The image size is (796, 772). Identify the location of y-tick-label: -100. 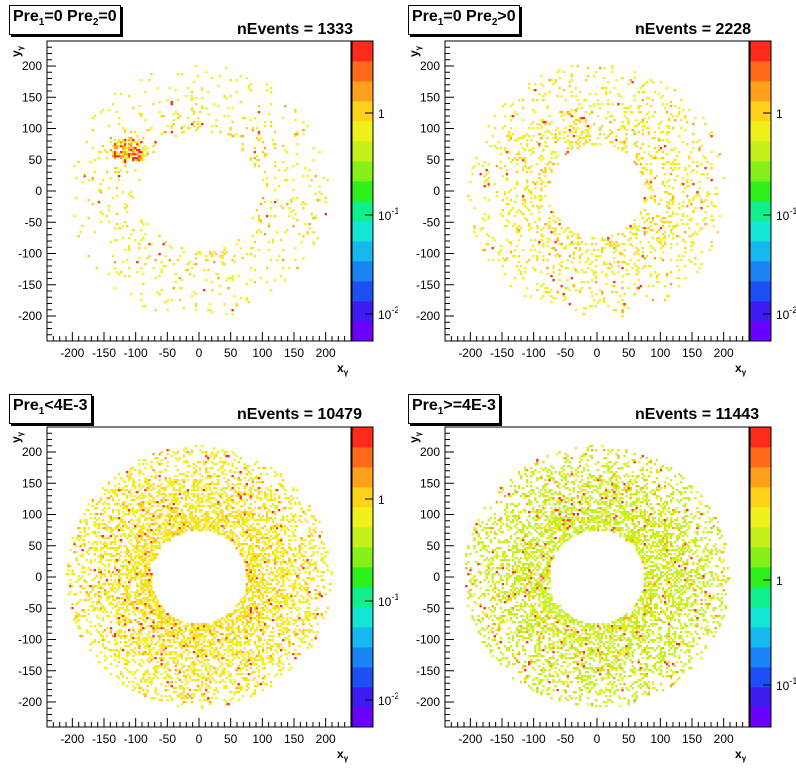
(428, 254).